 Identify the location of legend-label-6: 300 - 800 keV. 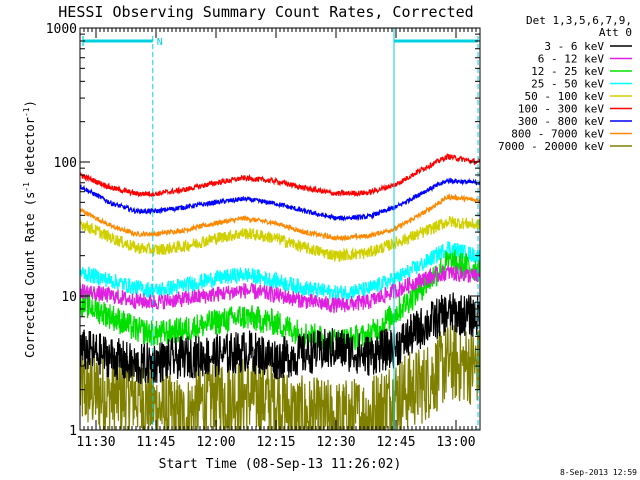
(561, 121).